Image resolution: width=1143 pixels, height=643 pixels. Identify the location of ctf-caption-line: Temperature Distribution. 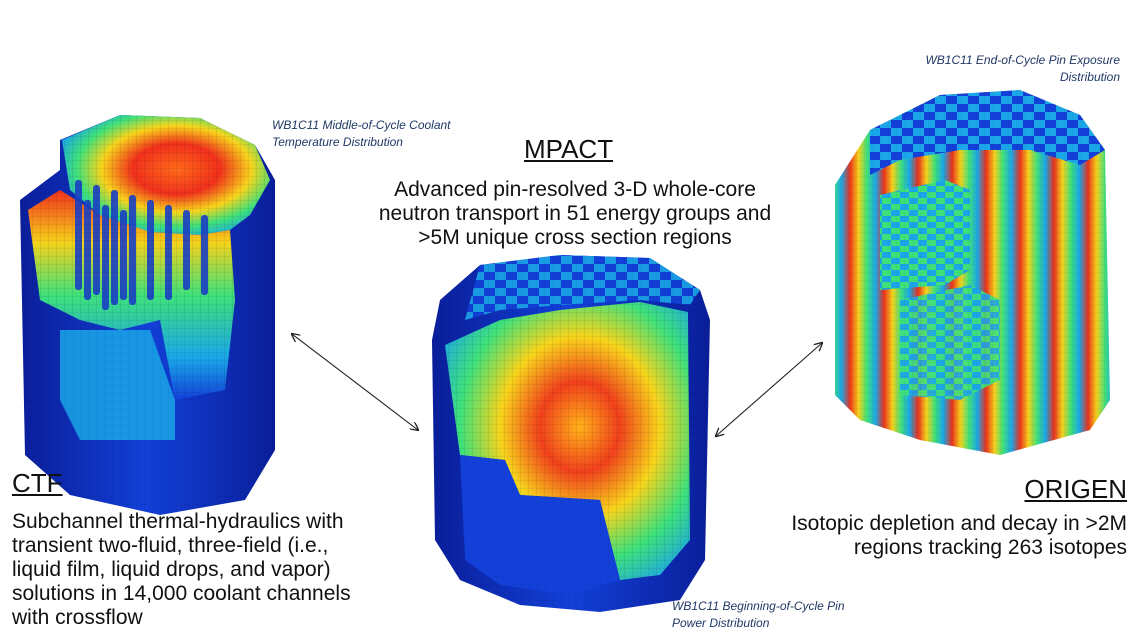
(337, 142).